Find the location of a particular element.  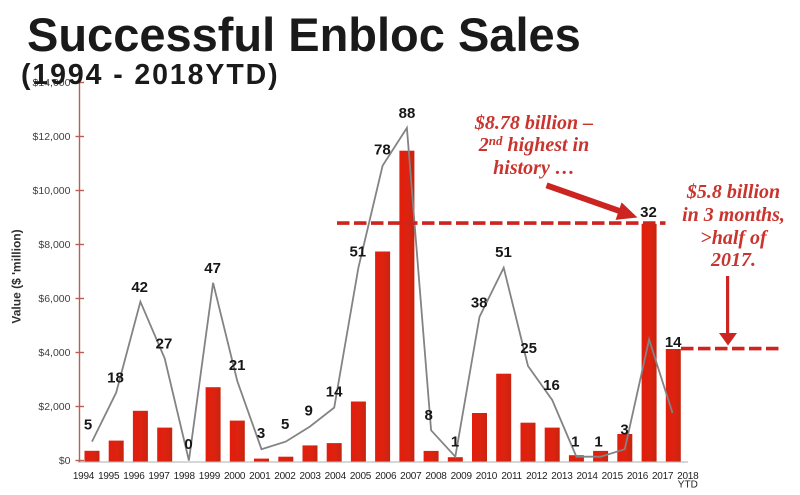

svg-text: 2008 is located at coordinates (436, 476).